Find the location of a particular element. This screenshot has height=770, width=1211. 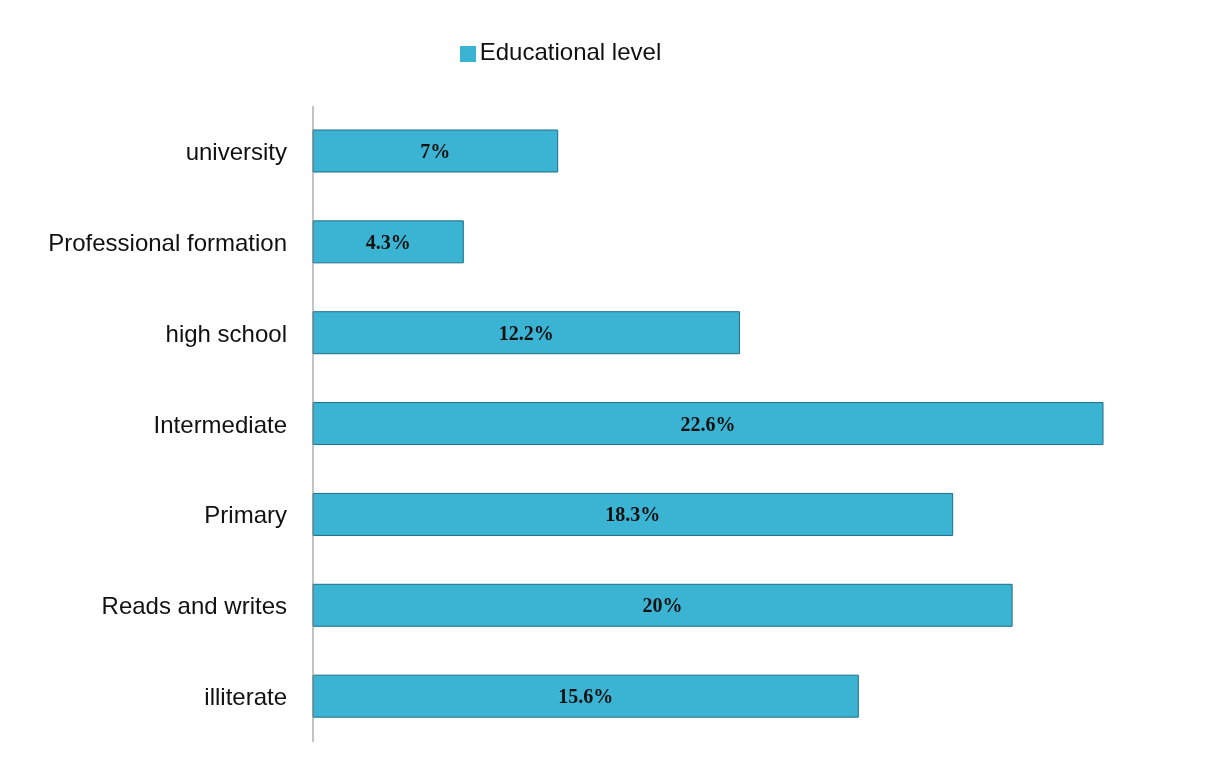

data-label: 4.3% is located at coordinates (388, 241).